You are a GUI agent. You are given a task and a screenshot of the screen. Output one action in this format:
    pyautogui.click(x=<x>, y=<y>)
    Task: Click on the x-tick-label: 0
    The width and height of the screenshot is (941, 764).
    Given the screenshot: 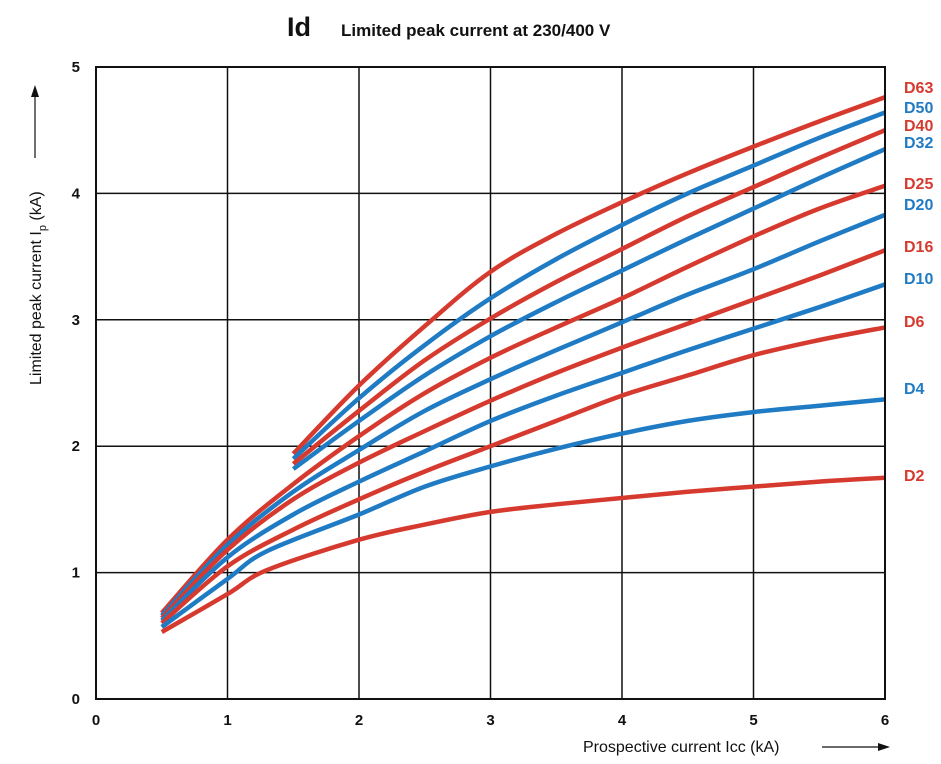 What is the action you would take?
    pyautogui.click(x=96, y=720)
    